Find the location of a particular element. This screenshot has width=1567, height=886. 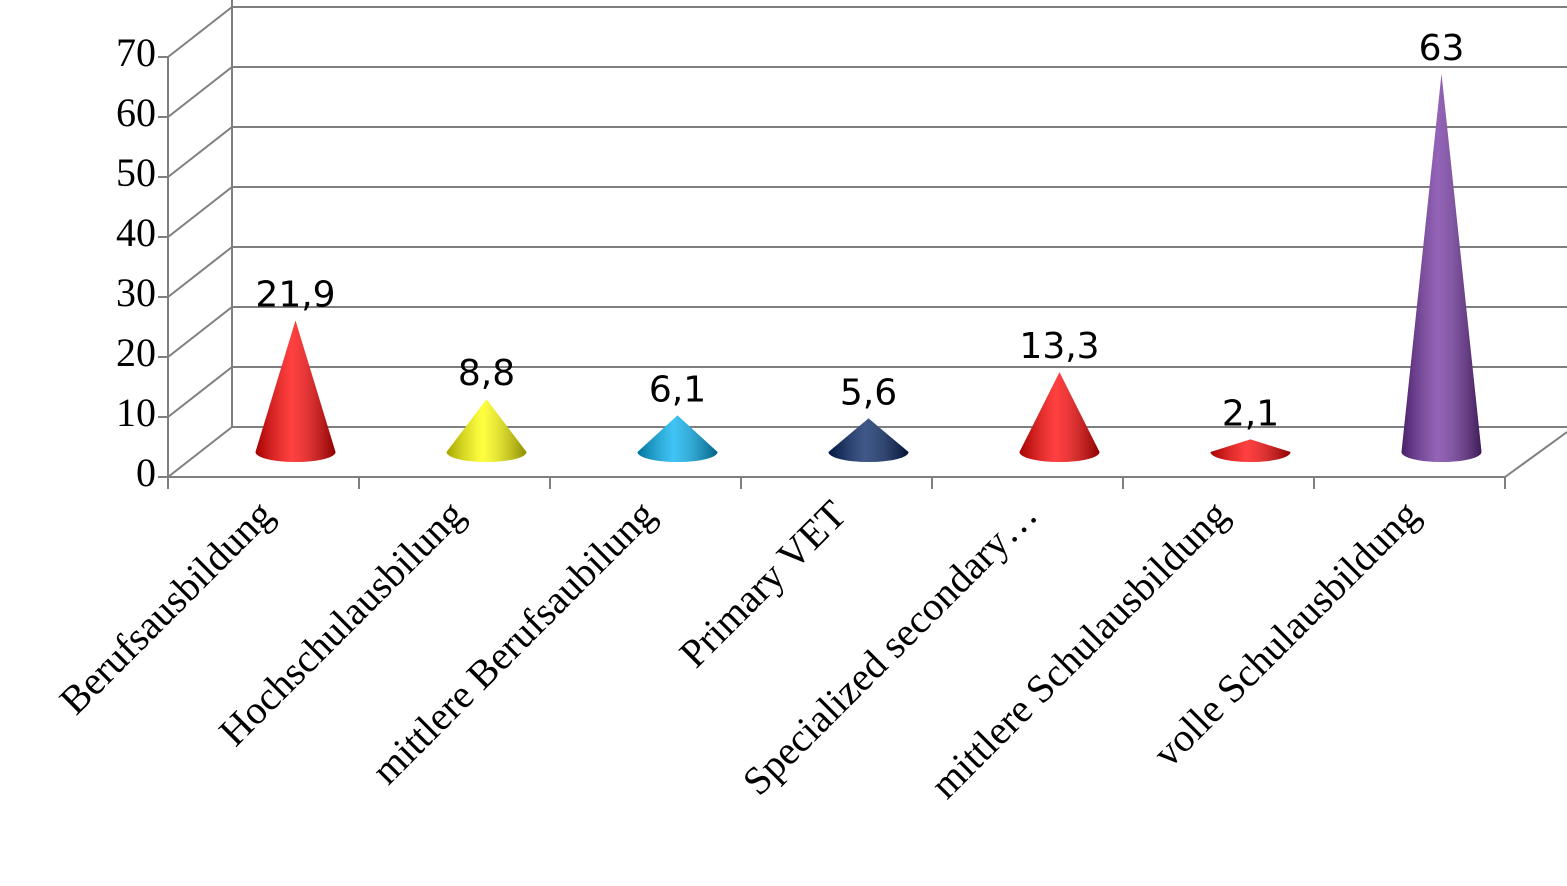

value-label: 13,3 is located at coordinates (1059, 346).